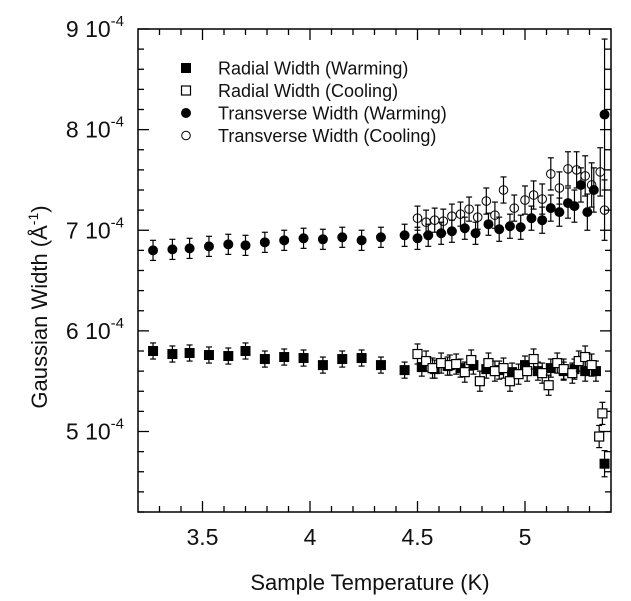  I want to click on y-tick-label: 8 10-4, so click(95, 128).